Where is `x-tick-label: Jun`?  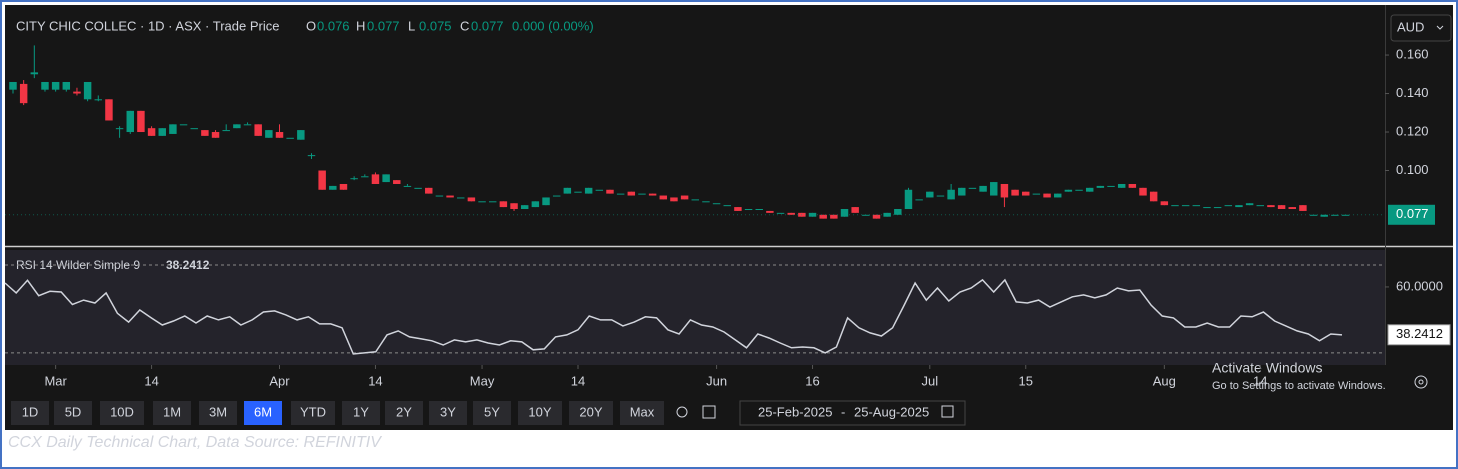
x-tick-label: Jun is located at coordinates (716, 380).